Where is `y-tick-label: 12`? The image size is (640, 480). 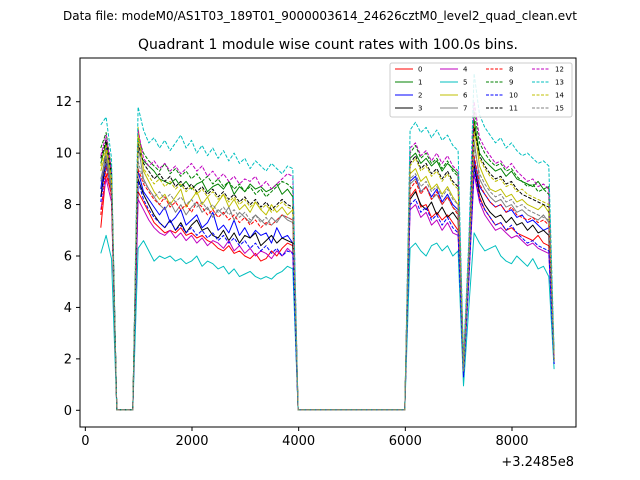 y-tick-label: 12 is located at coordinates (63, 102).